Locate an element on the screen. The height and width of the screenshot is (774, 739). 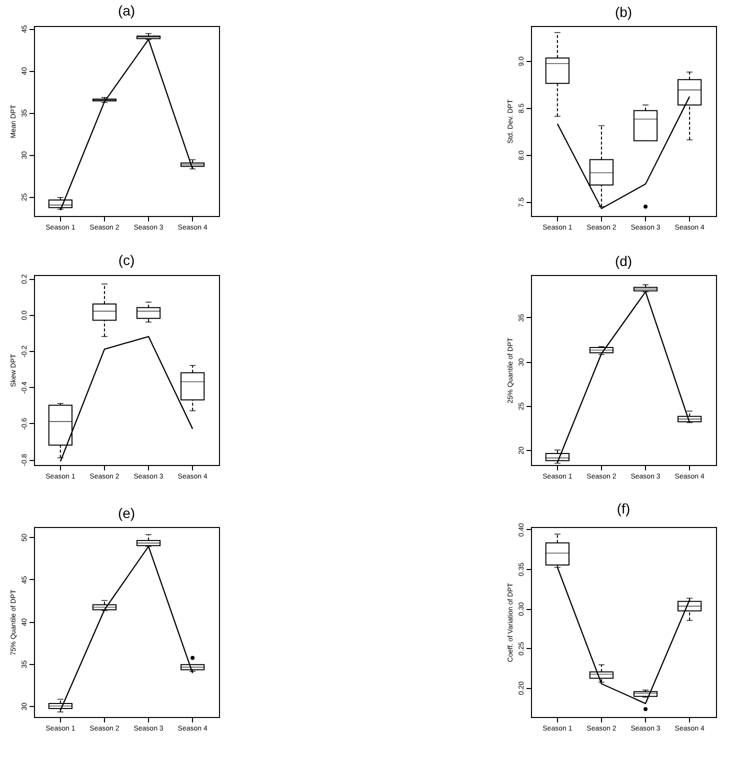
chart-title: (b) is located at coordinates (623, 12).